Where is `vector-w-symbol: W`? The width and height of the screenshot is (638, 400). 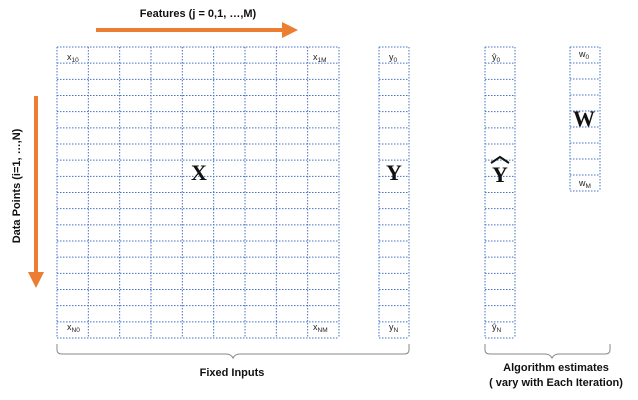
vector-w-symbol: W is located at coordinates (584, 118).